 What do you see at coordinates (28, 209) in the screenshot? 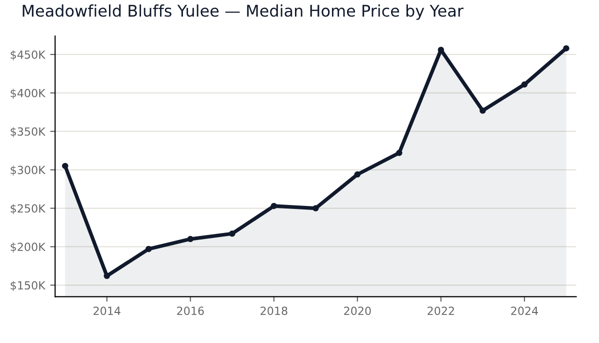
I see `y-tick-label: $250K` at bounding box center [28, 209].